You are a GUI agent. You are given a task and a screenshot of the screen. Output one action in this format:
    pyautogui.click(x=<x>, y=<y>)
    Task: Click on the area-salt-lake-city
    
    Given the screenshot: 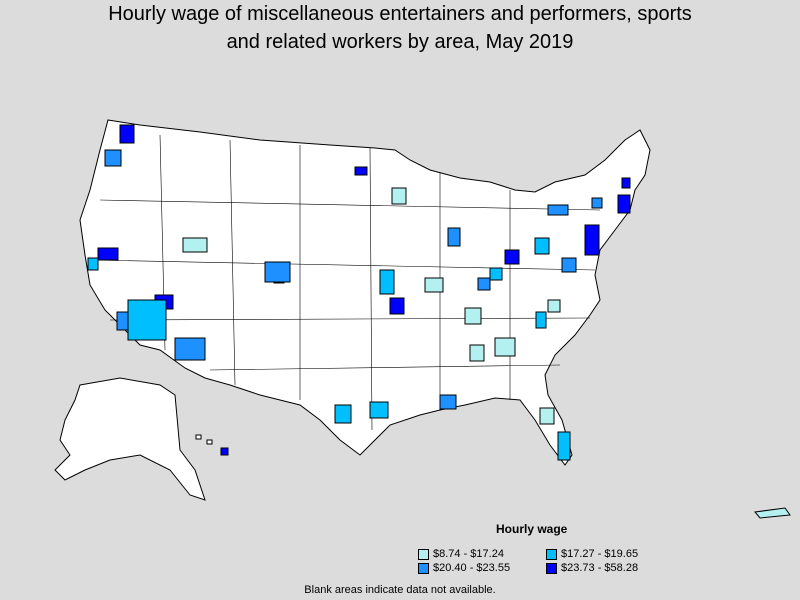 What is the action you would take?
    pyautogui.click(x=195, y=245)
    